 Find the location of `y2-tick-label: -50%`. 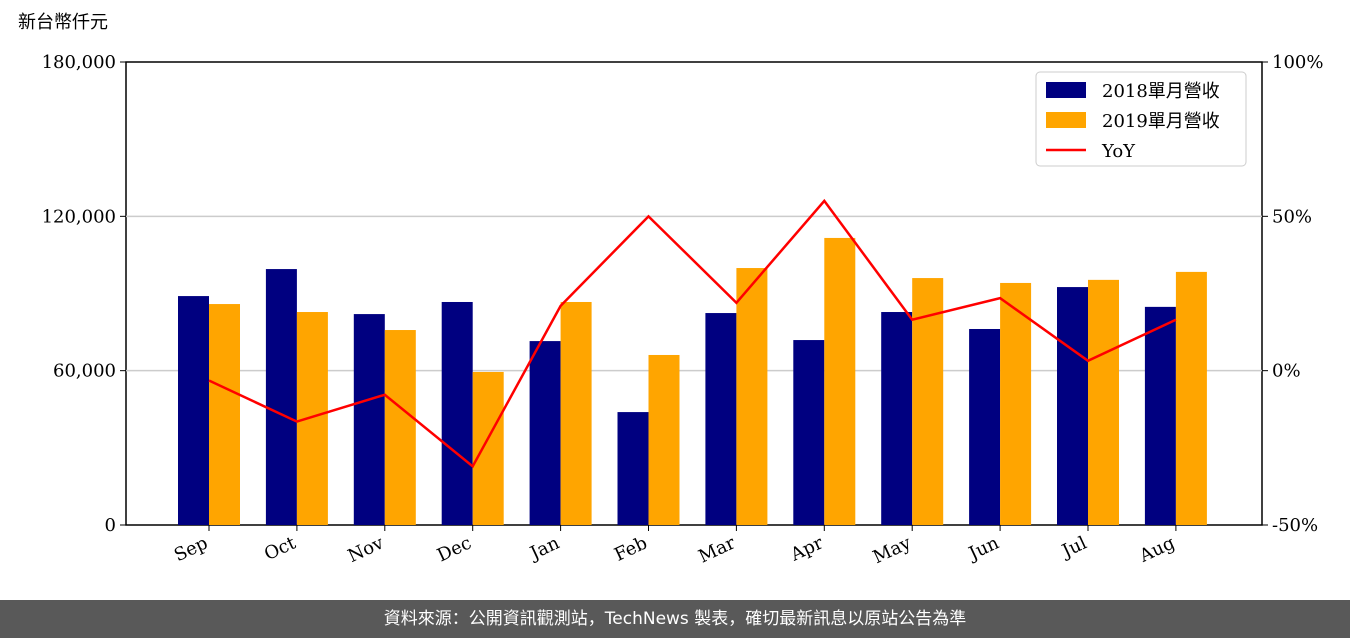

y2-tick-label: -50% is located at coordinates (1295, 525).